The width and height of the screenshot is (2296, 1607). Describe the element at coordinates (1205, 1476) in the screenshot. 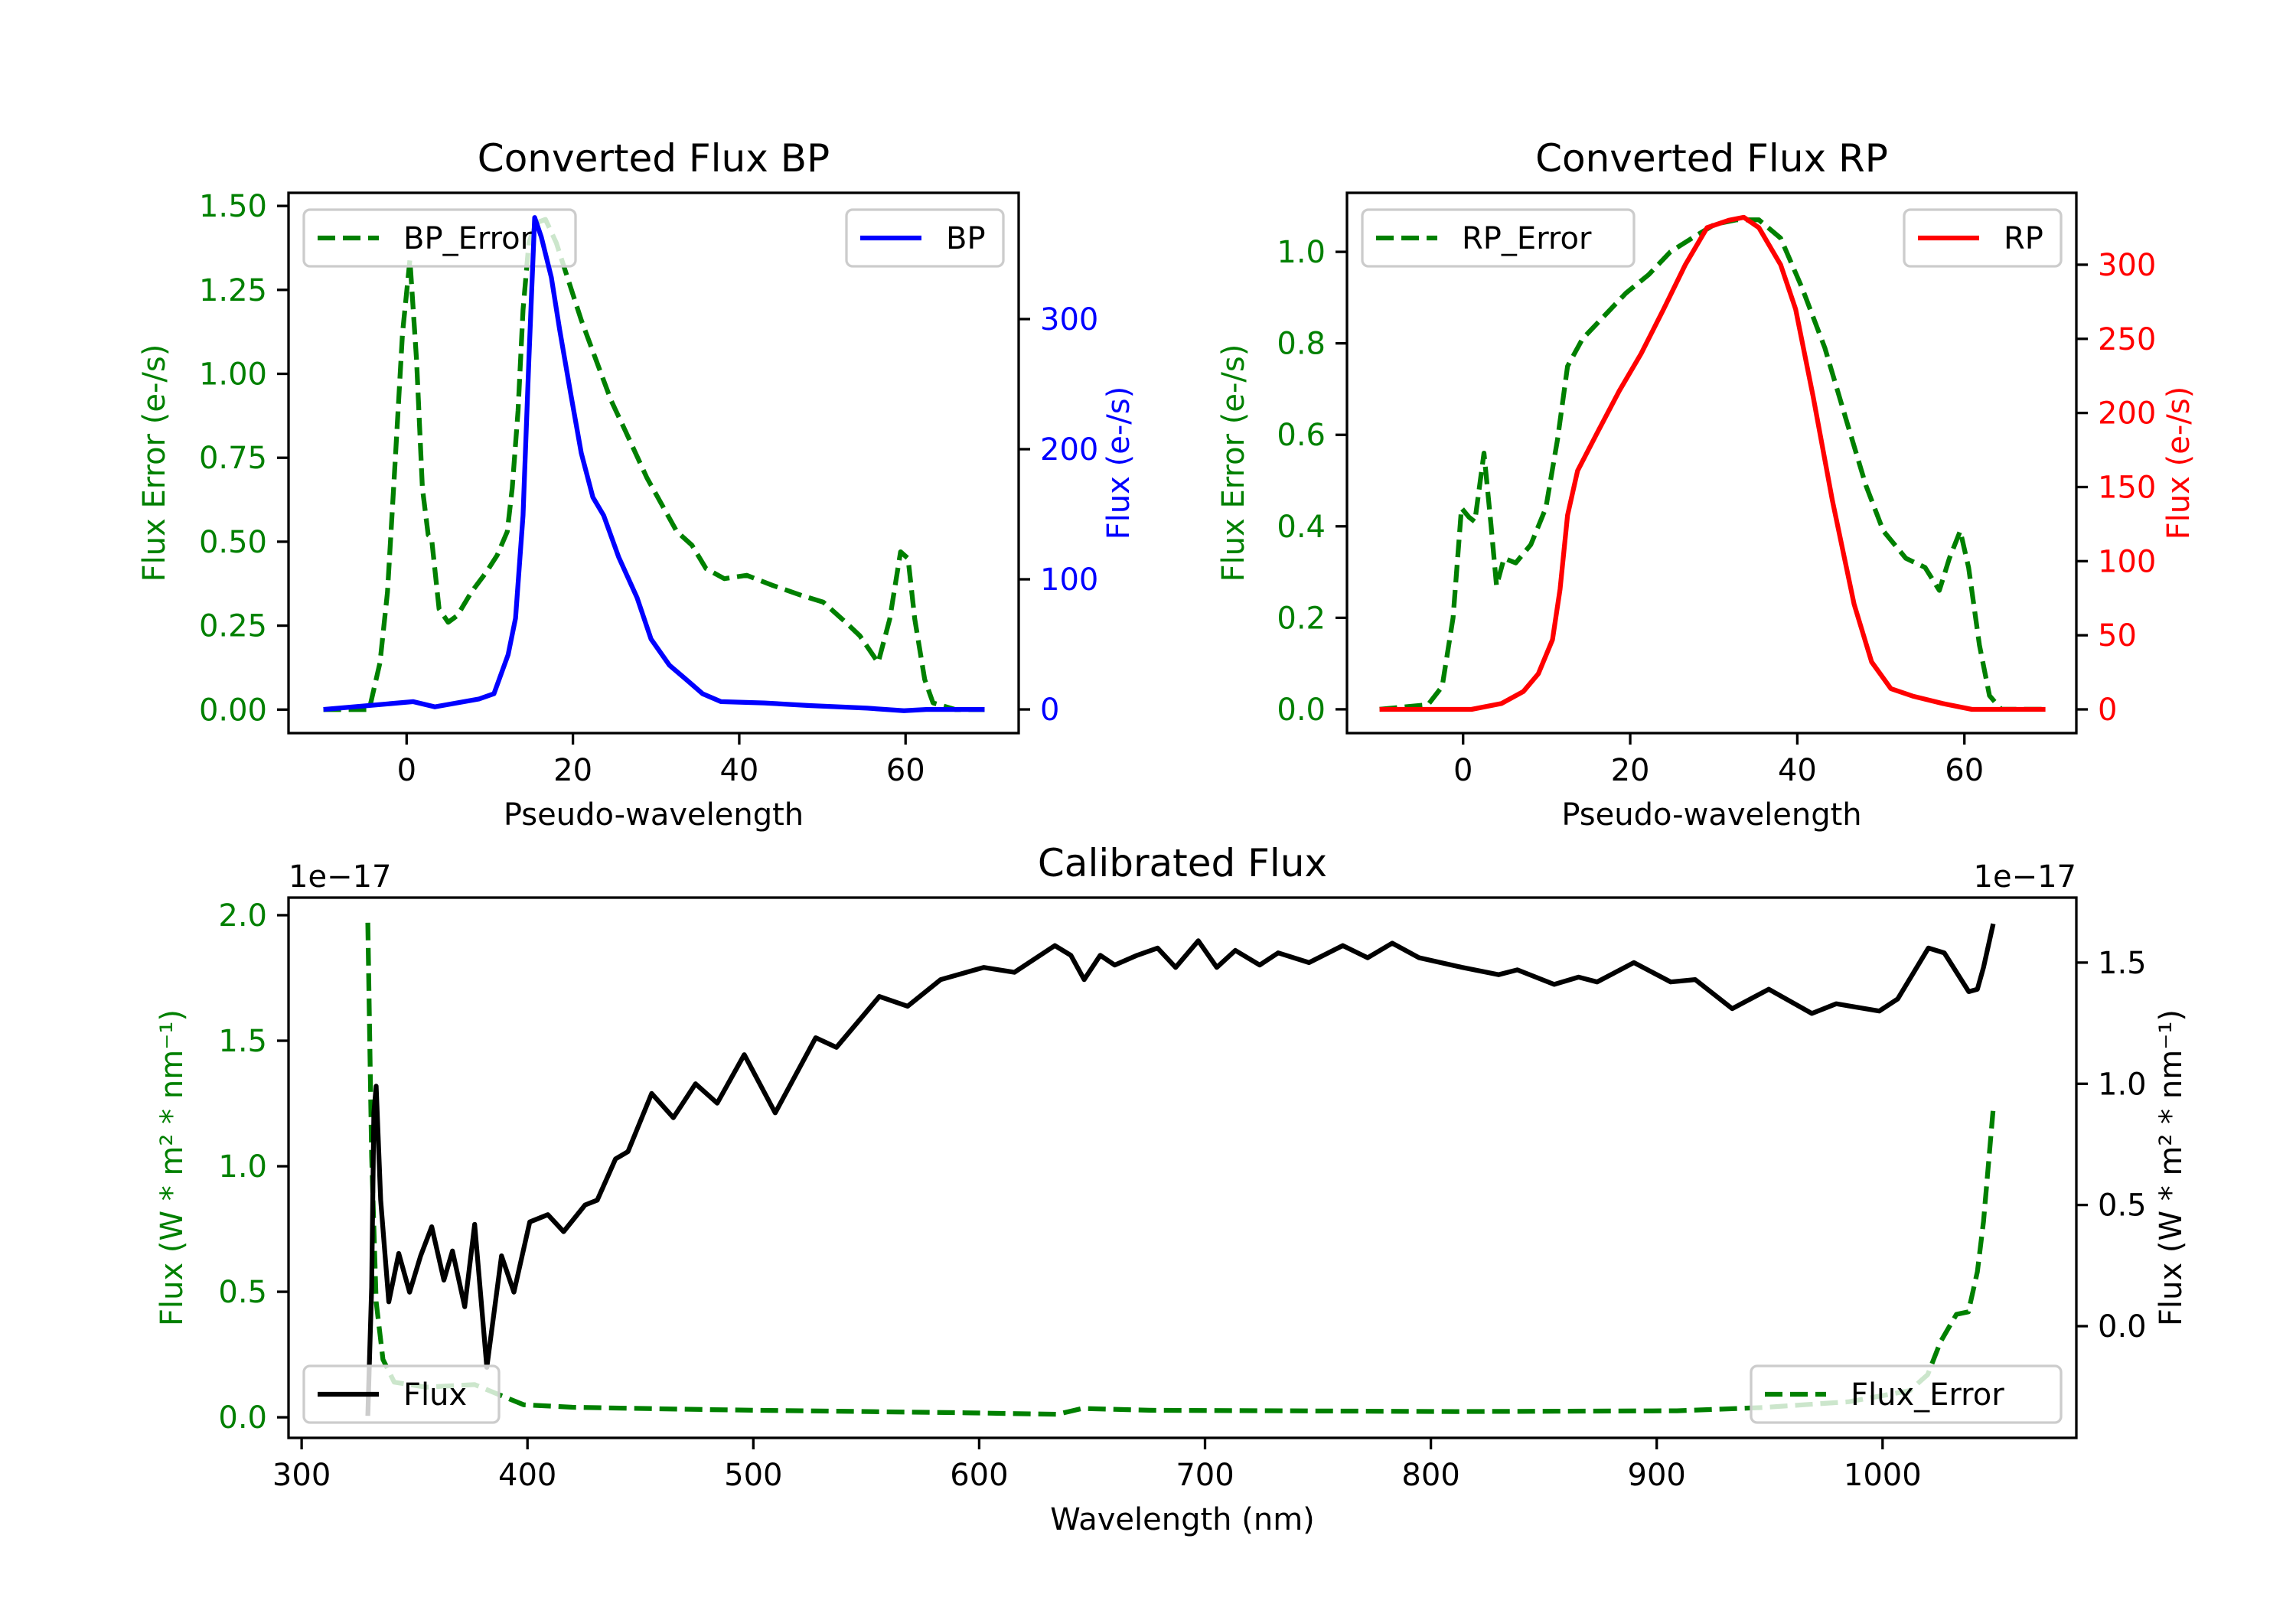

I see `x-tick-label: 700` at that location.